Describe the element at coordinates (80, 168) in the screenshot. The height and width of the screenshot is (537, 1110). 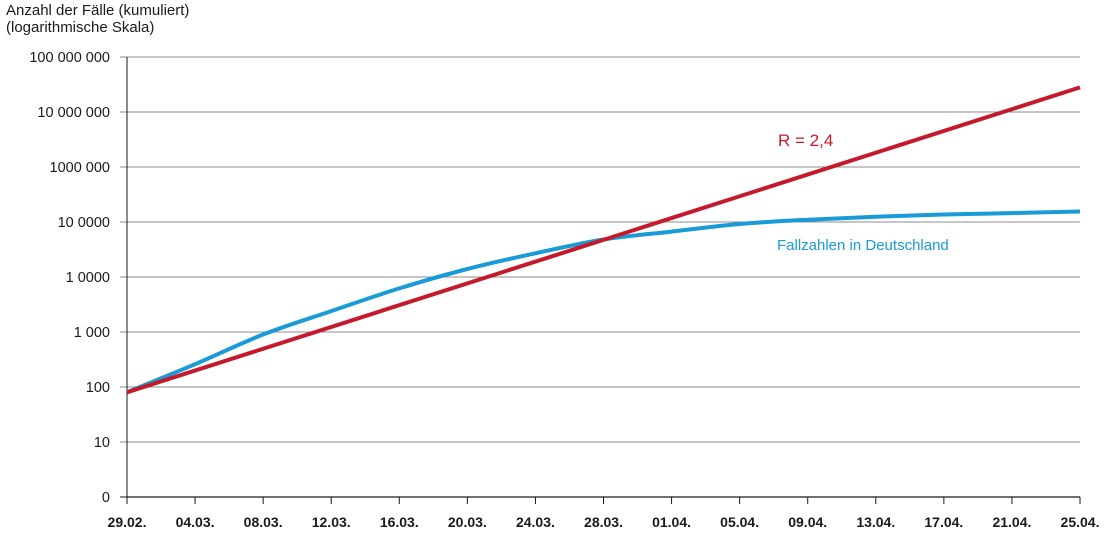
I see `y-tick-label: 1000 000` at that location.